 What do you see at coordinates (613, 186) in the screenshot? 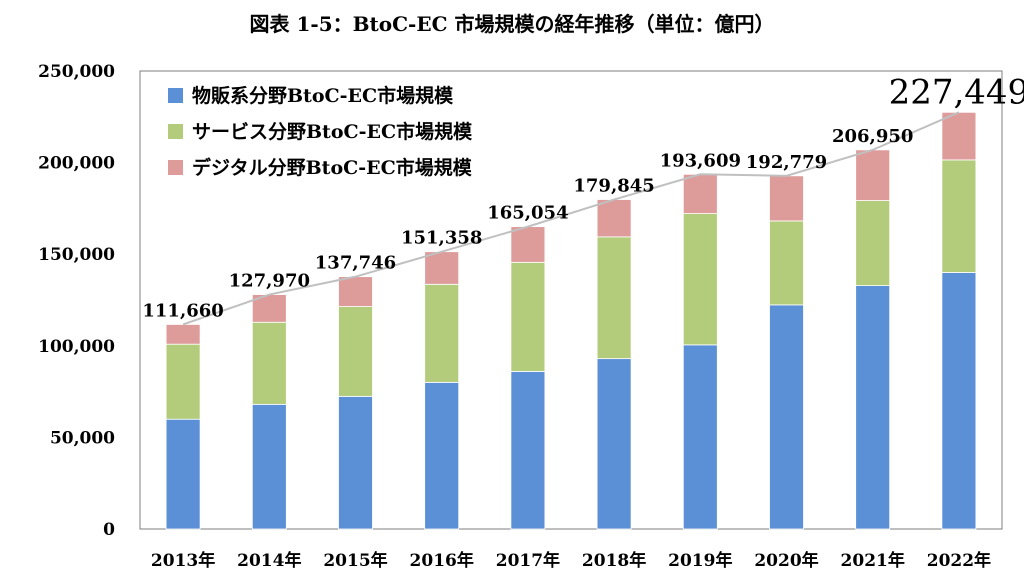
I see `total-data-label: 179,845` at bounding box center [613, 186].